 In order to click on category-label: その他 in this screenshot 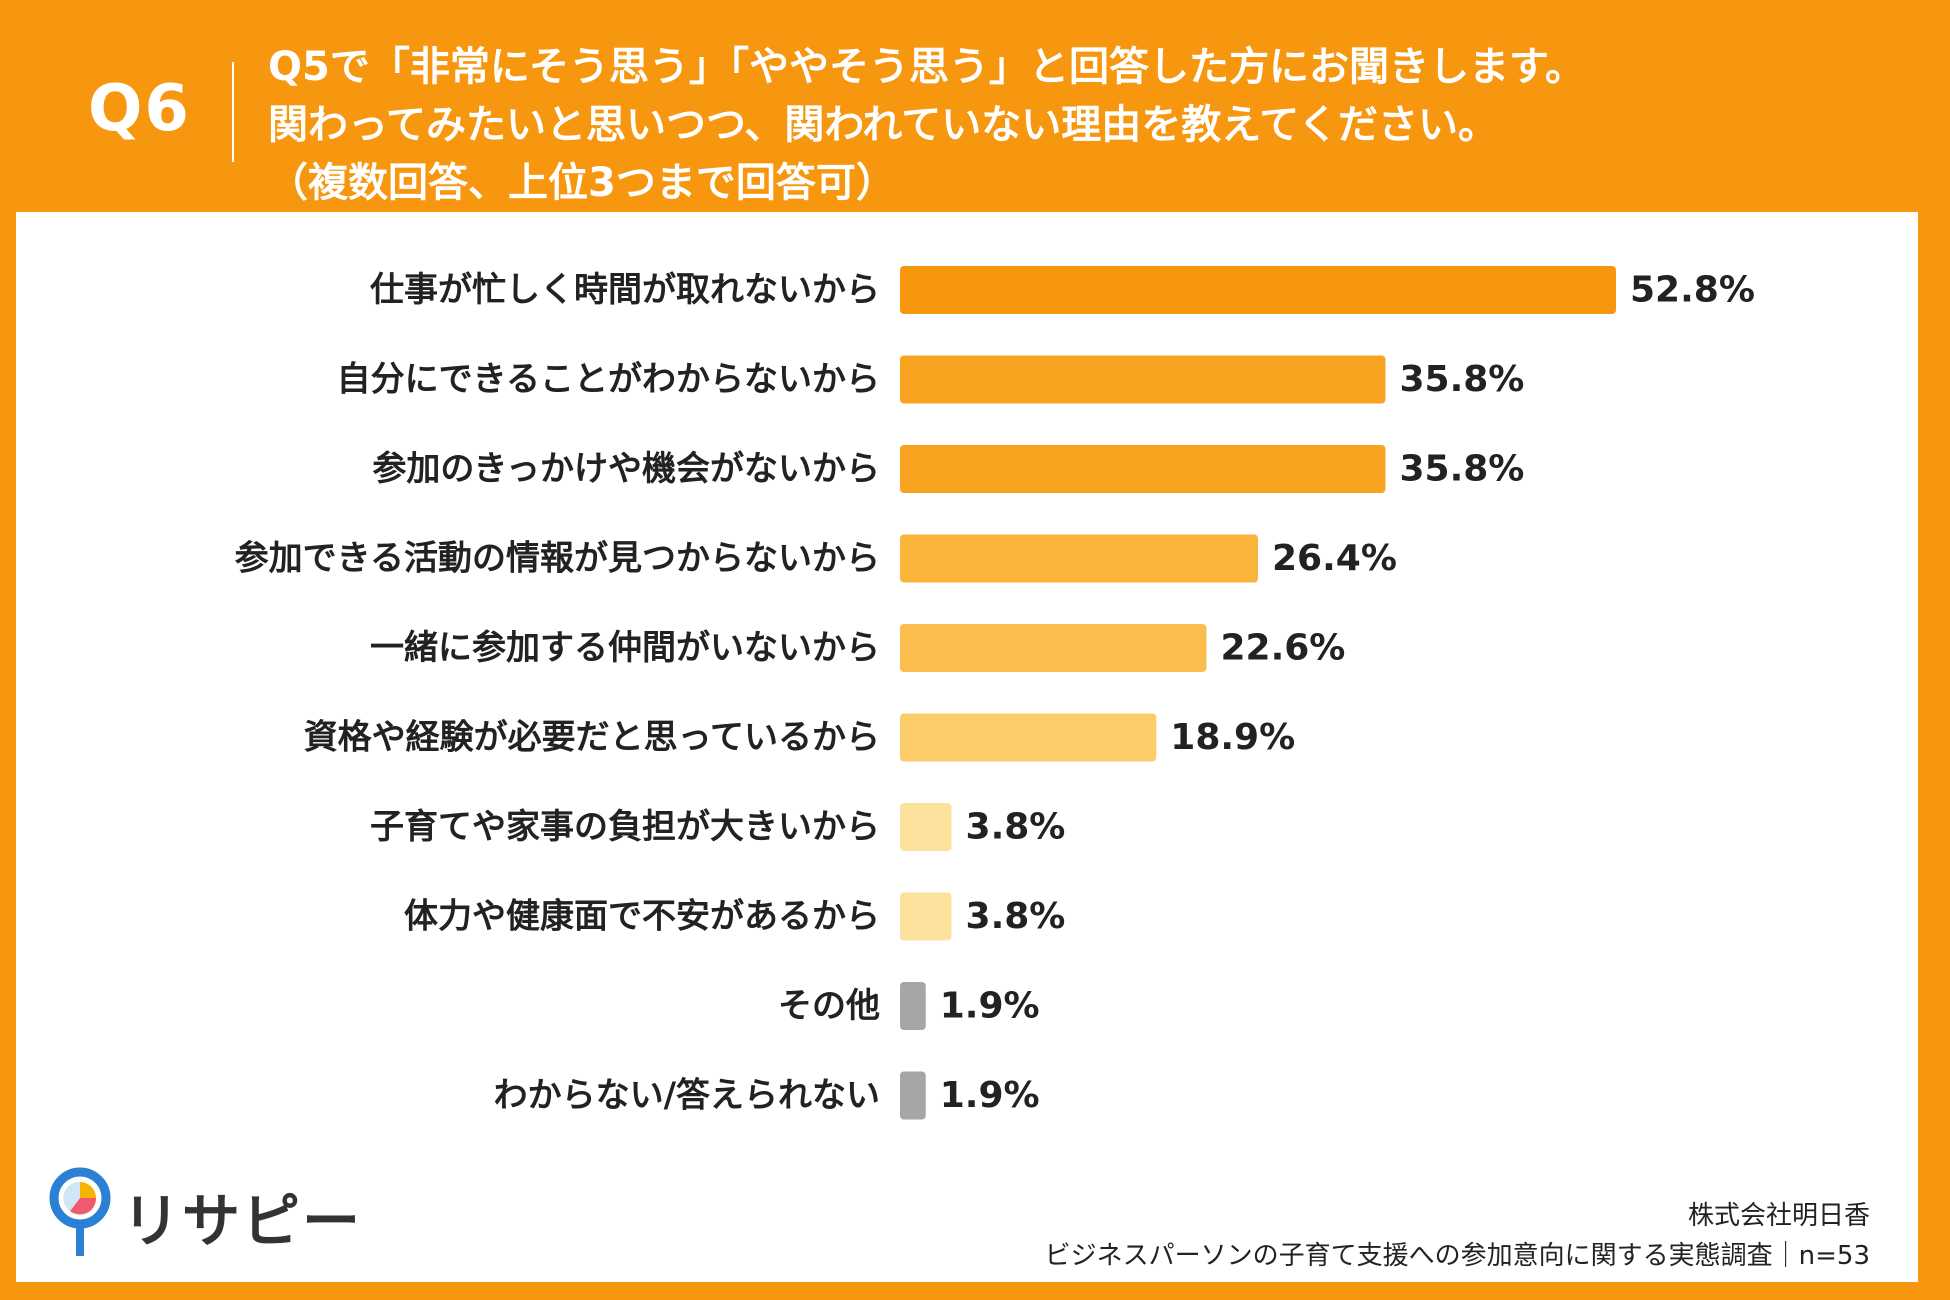, I will do `click(829, 1006)`.